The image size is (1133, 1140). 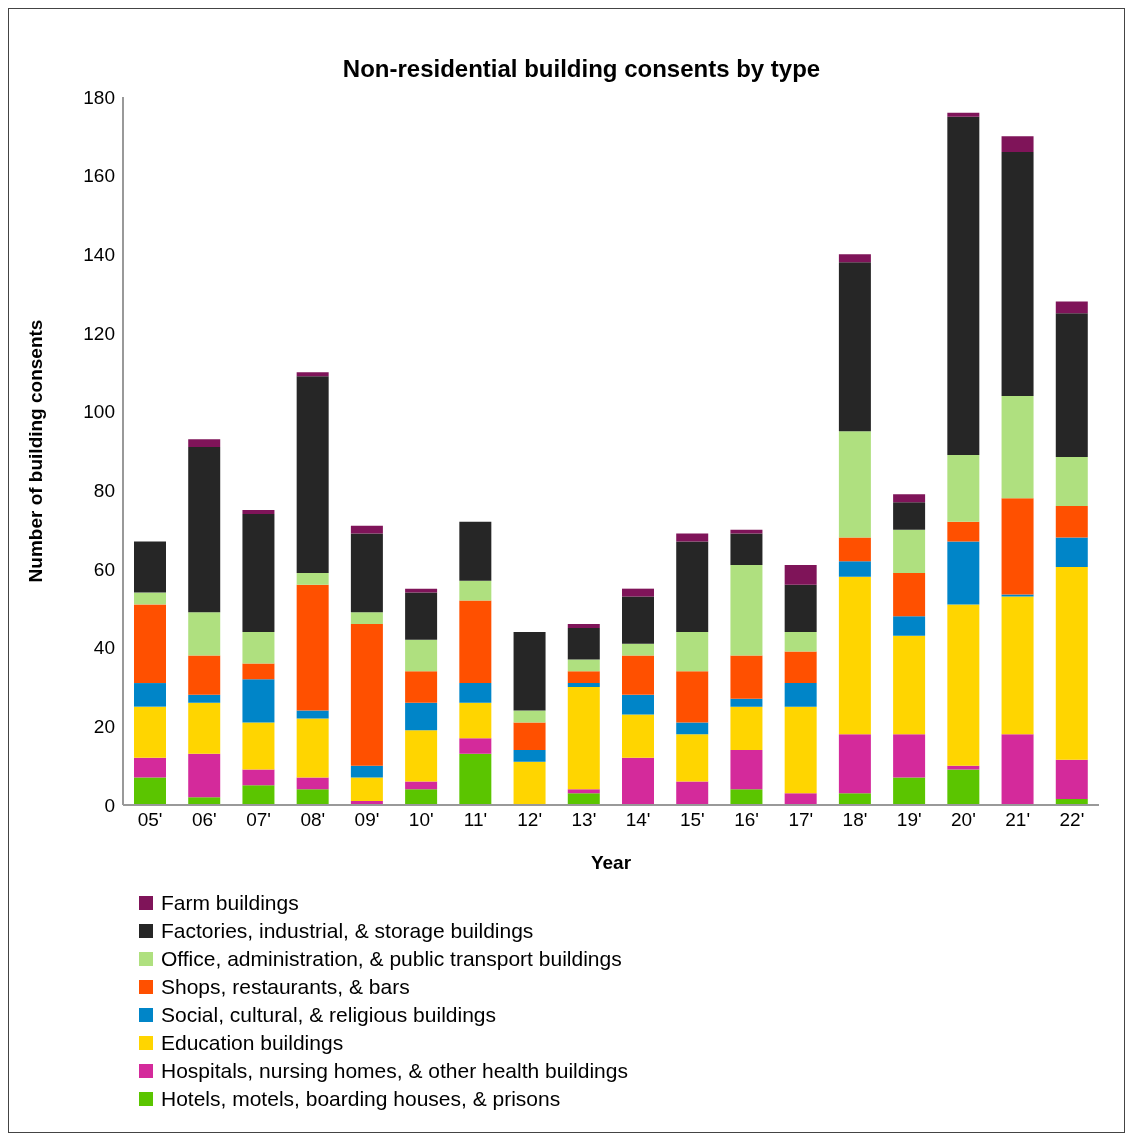 What do you see at coordinates (104, 648) in the screenshot?
I see `y-tick-label: 40` at bounding box center [104, 648].